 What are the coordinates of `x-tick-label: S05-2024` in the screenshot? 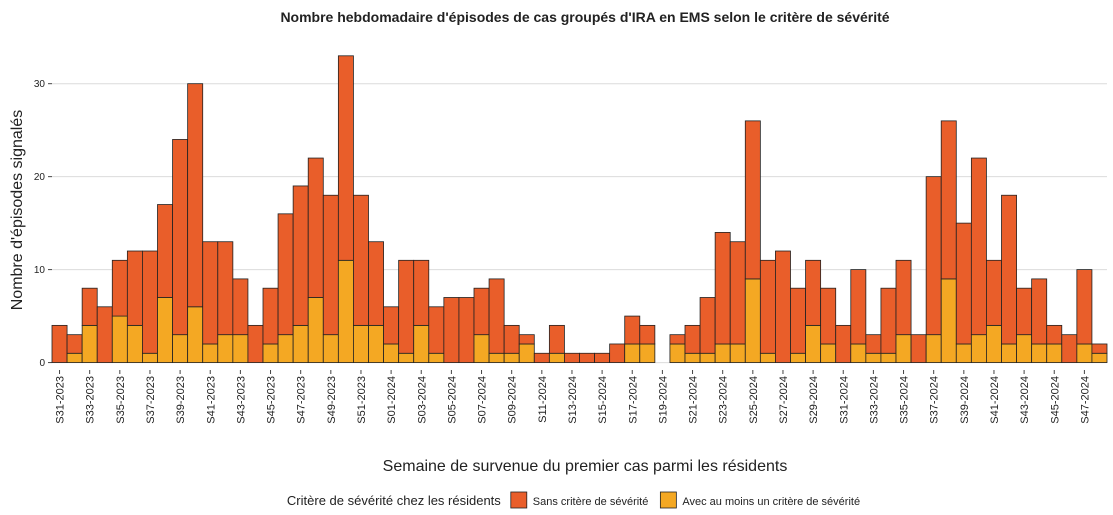 It's located at (452, 400).